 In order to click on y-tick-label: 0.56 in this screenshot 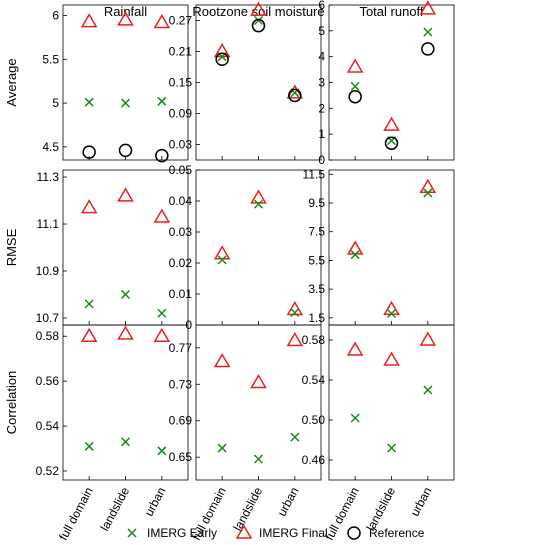, I will do `click(48, 381)`.